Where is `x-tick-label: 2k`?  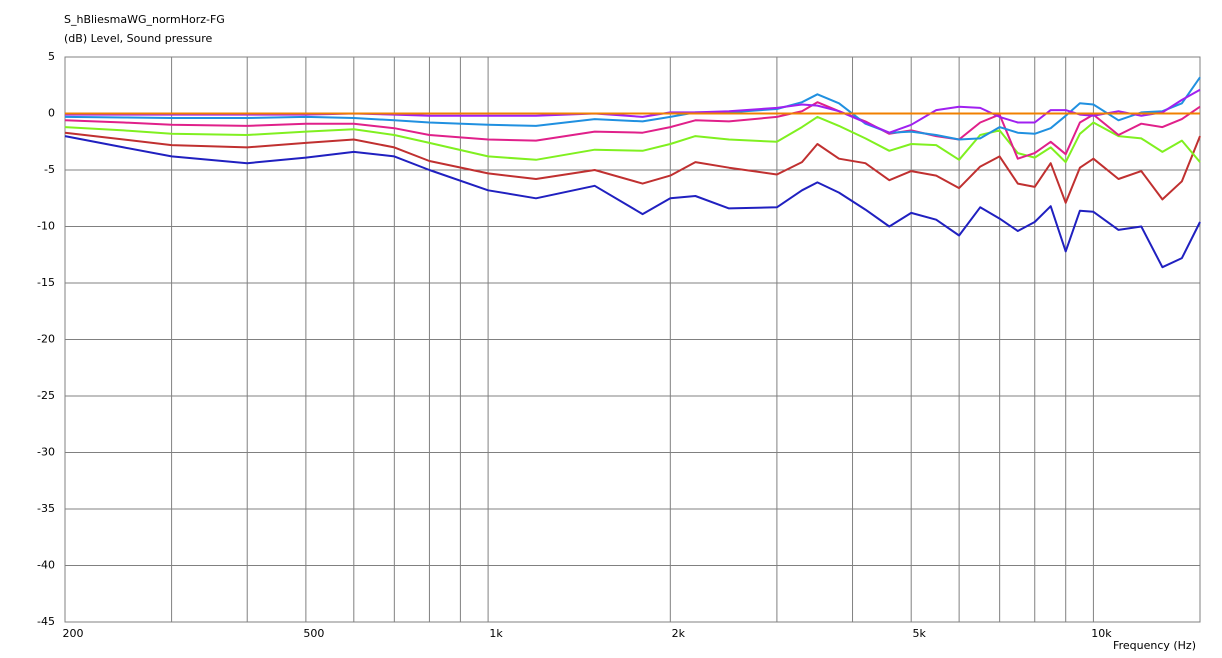
x-tick-label: 2k is located at coordinates (679, 633).